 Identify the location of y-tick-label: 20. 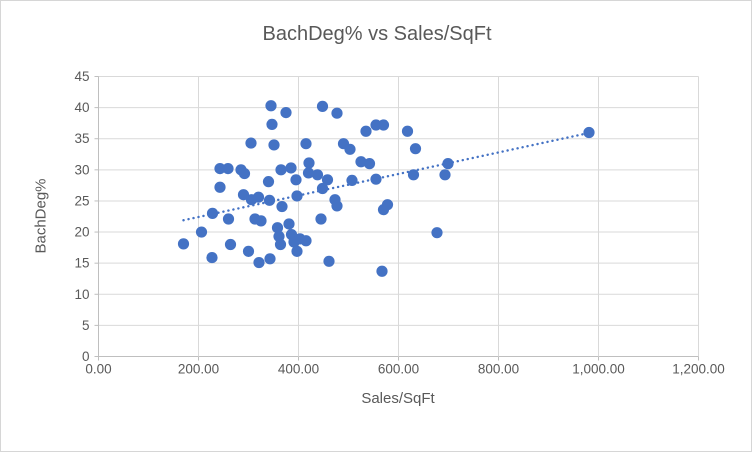
(81, 232).